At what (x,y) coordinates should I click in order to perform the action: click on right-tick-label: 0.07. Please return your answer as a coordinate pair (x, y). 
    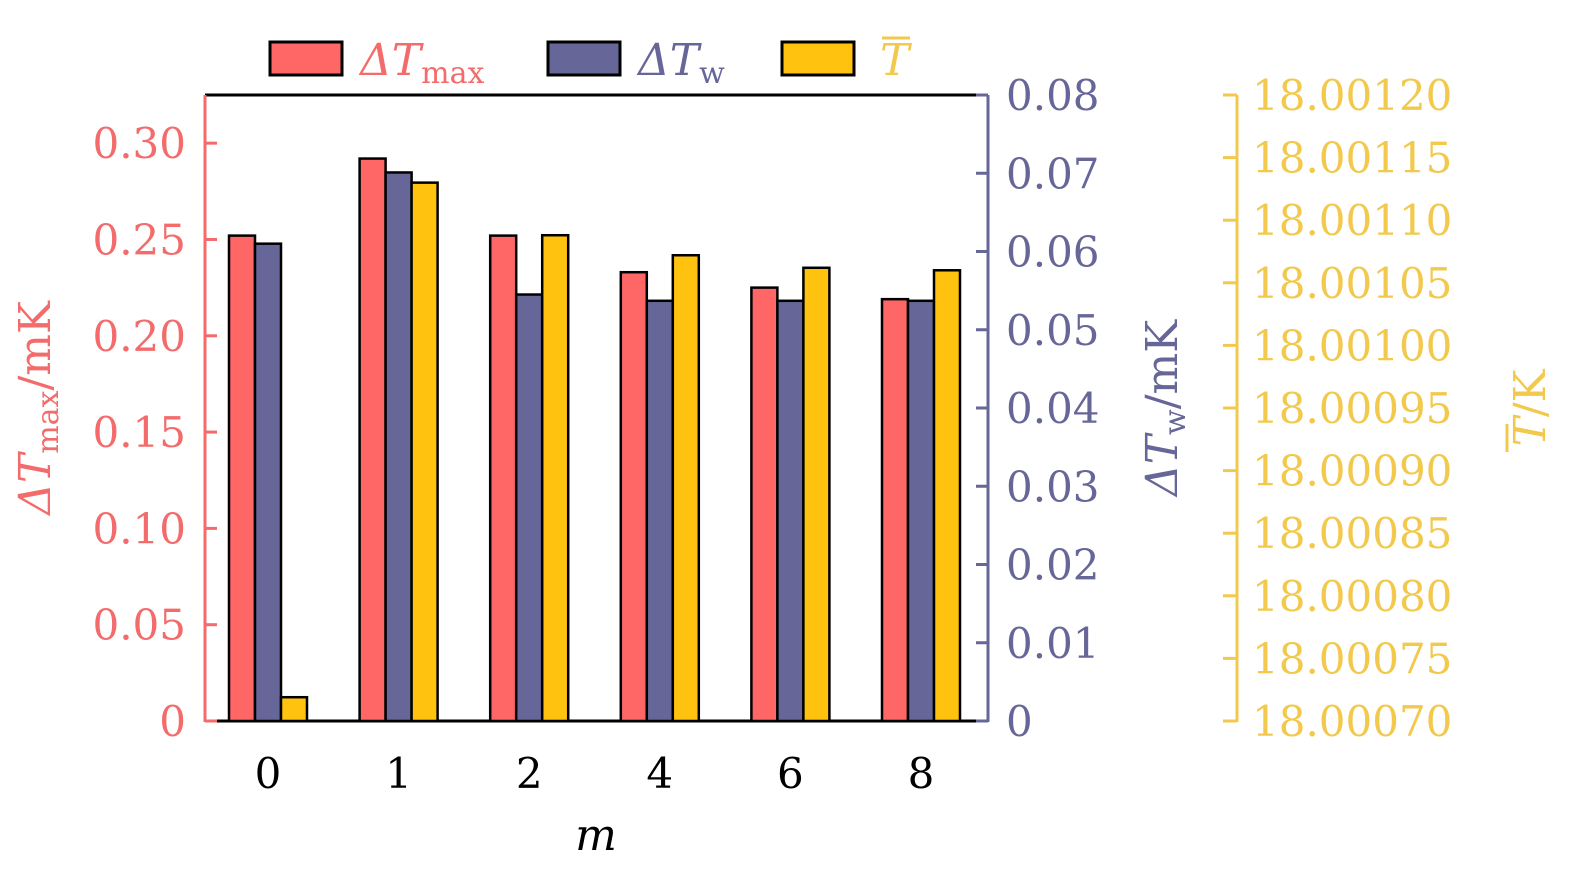
    Looking at the image, I should click on (1053, 173).